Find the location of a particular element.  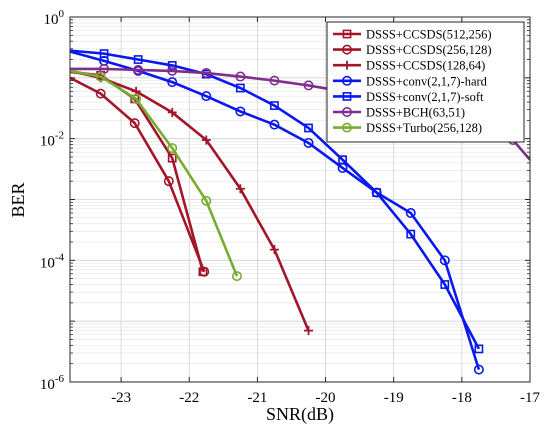

x-tick-label: -17 is located at coordinates (530, 398).